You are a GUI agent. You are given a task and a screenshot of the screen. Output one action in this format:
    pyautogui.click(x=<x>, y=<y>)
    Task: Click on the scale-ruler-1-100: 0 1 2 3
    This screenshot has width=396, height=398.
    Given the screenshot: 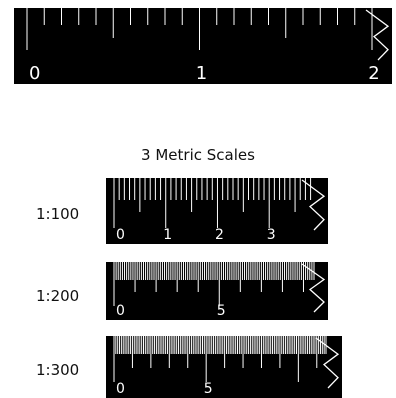 What is the action you would take?
    pyautogui.click(x=217, y=211)
    